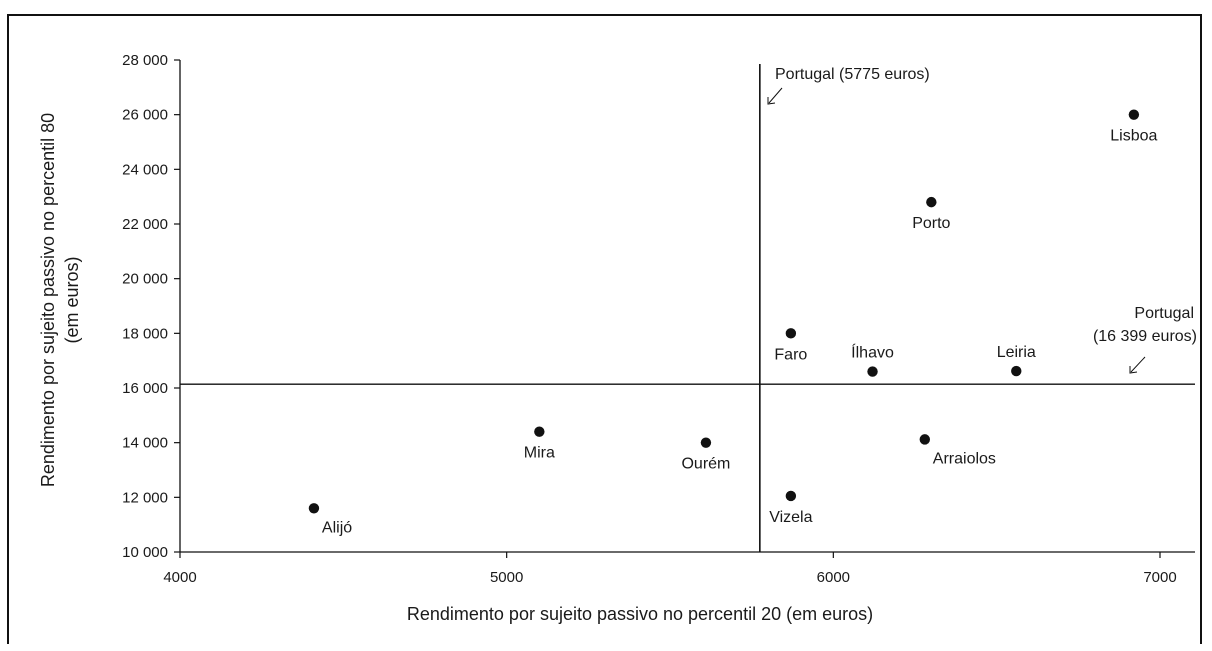 Image resolution: width=1212 pixels, height=651 pixels. Describe the element at coordinates (72, 299) in the screenshot. I see `y-axis-title-line: (em euros)` at that location.